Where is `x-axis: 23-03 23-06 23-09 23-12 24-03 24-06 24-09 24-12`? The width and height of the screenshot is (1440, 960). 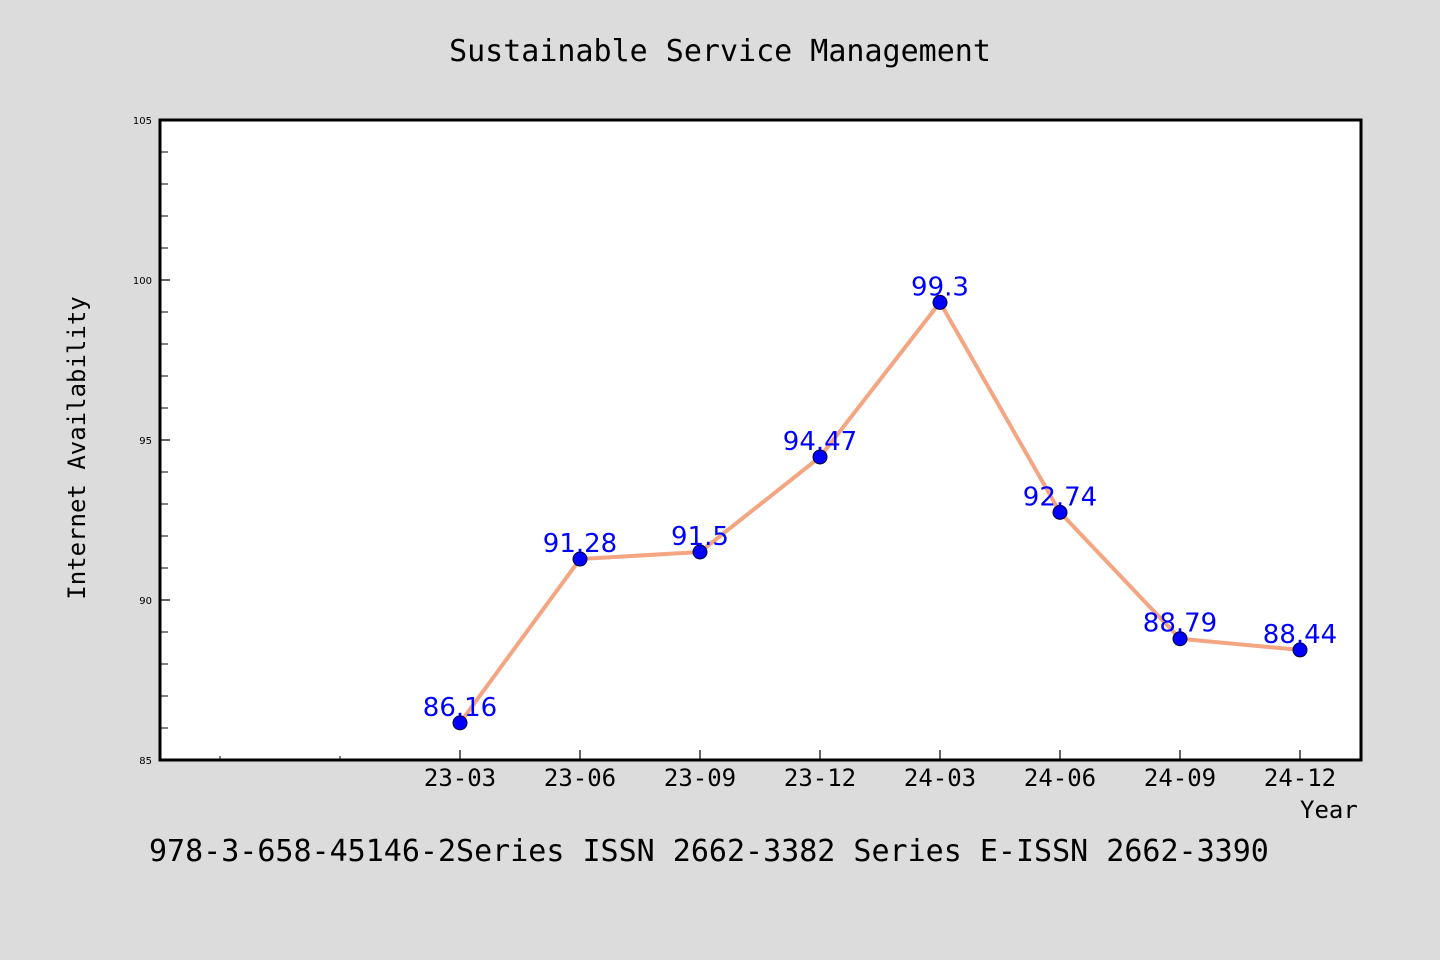
x-axis: 23-03 23-06 23-09 23-12 24-03 24-06 24-09 24-12 is located at coordinates (777, 771).